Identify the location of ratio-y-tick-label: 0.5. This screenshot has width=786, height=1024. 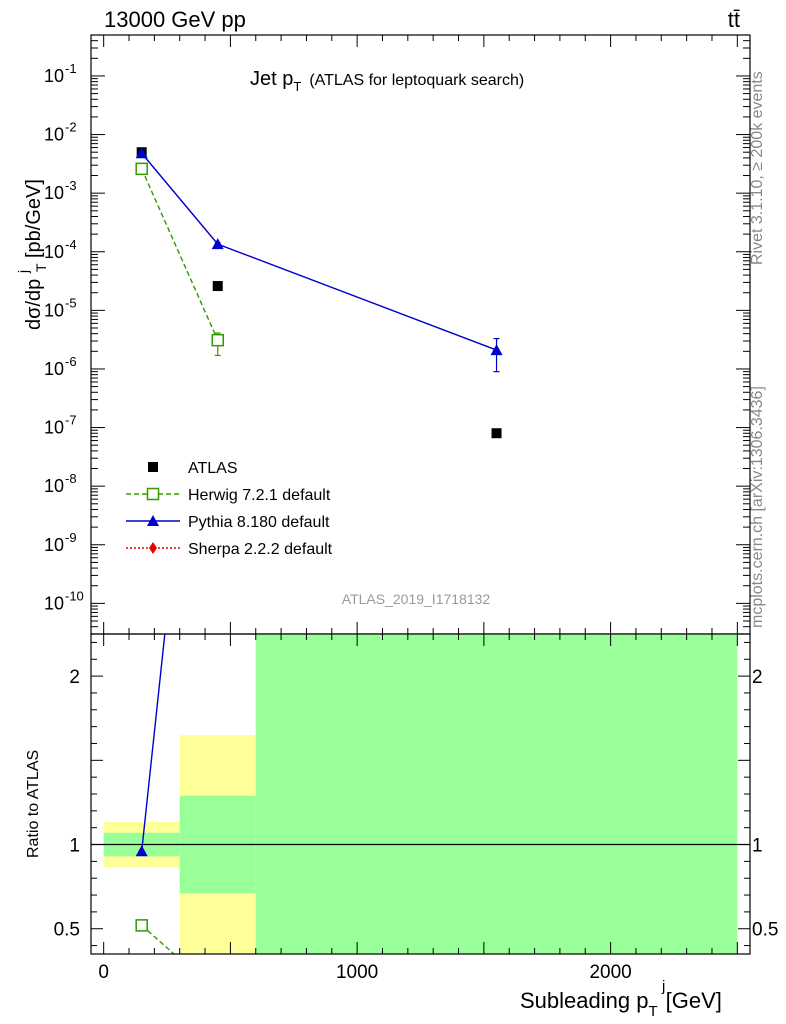
(67, 930).